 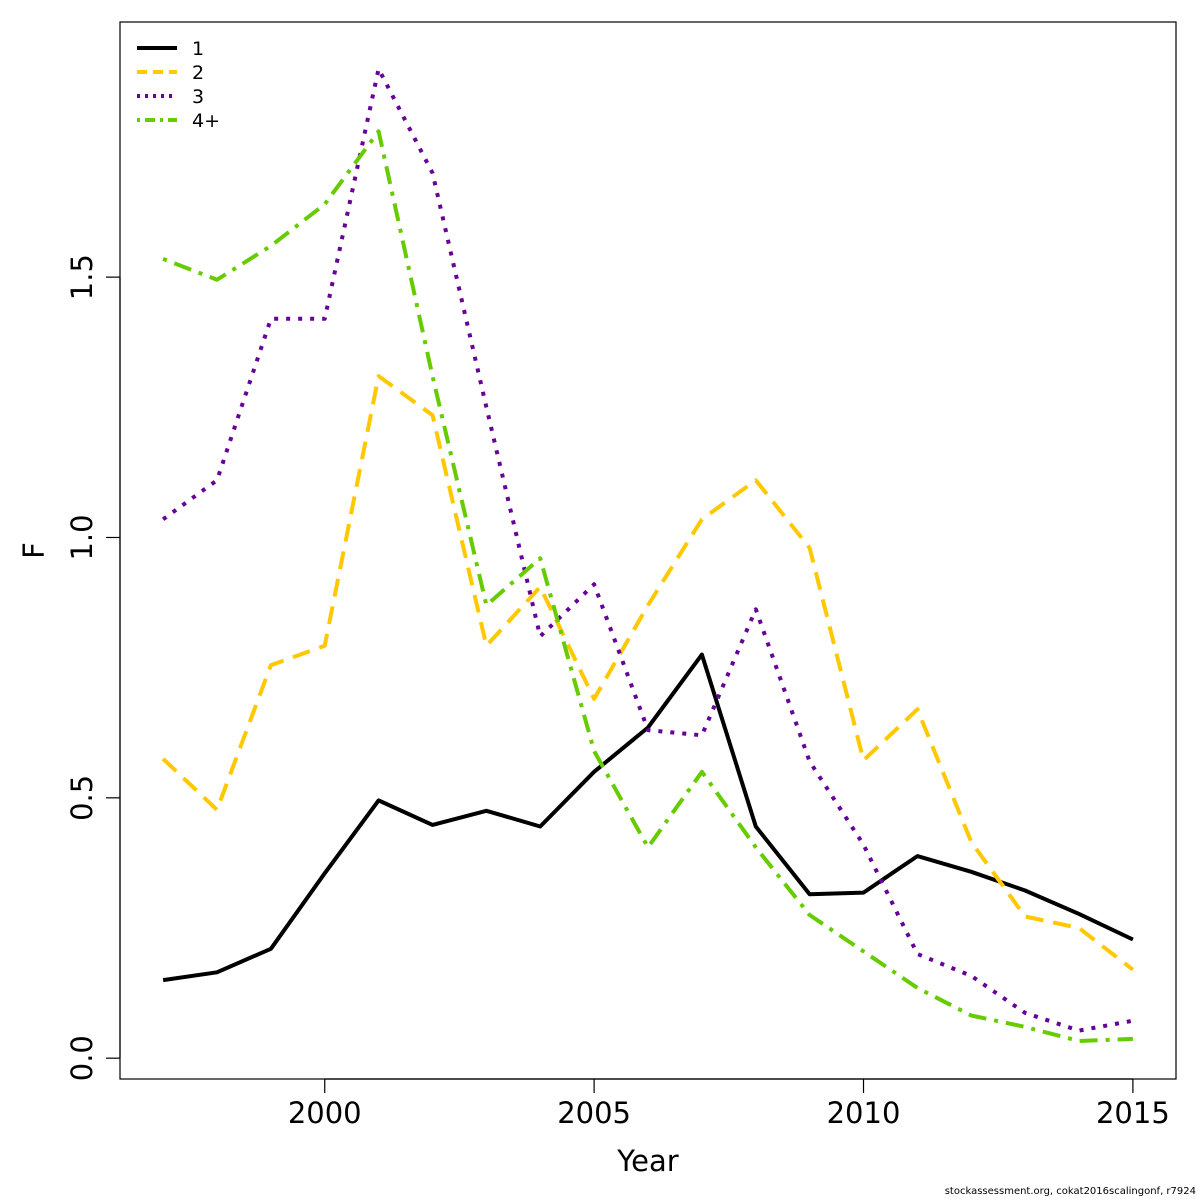 What do you see at coordinates (647, 1161) in the screenshot?
I see `x-axis-label: Year` at bounding box center [647, 1161].